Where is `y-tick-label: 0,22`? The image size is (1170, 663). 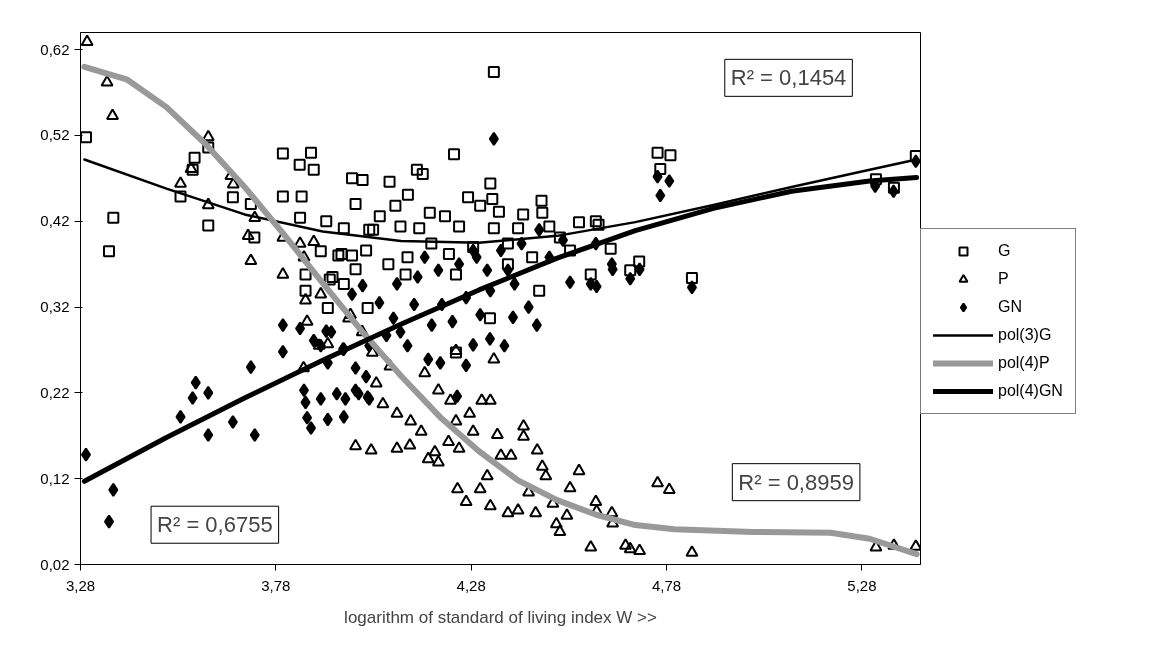 y-tick-label: 0,22 is located at coordinates (55, 392).